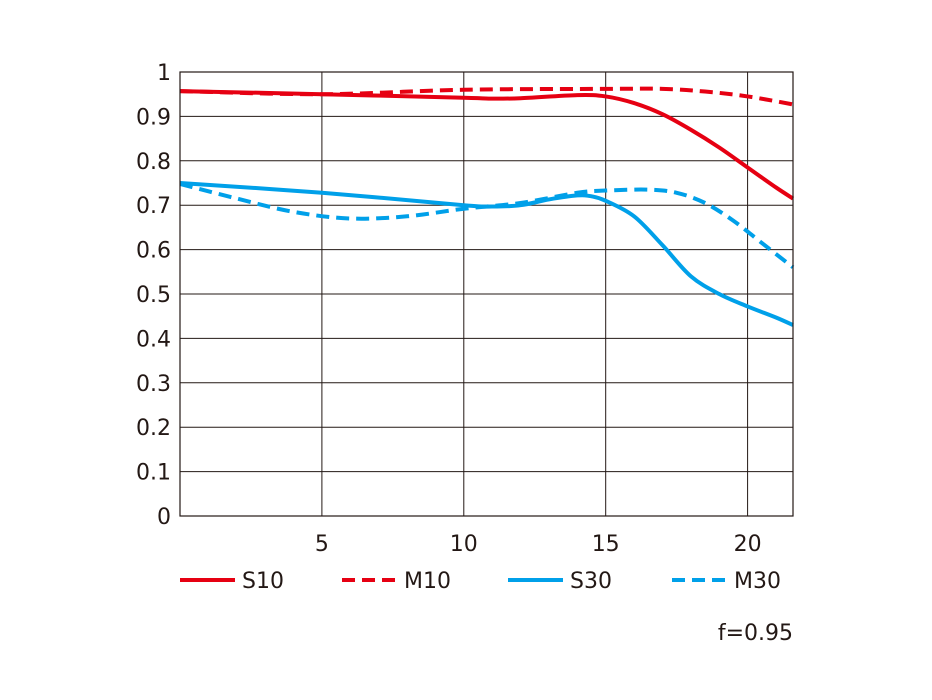  I want to click on y-tick-label: 0.2, so click(153, 428).